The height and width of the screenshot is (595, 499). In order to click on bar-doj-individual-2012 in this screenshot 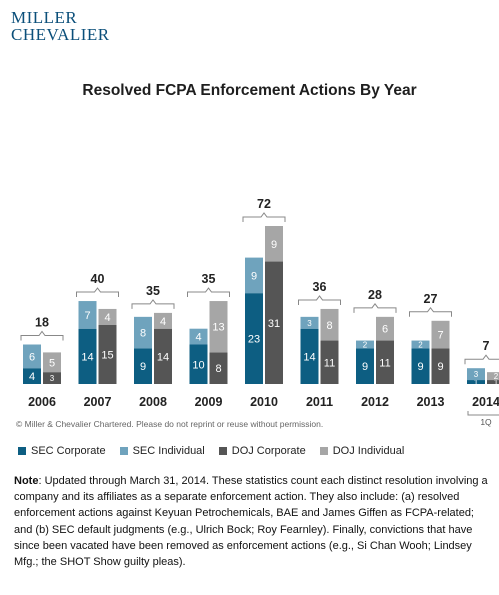, I will do `click(385, 328)`.